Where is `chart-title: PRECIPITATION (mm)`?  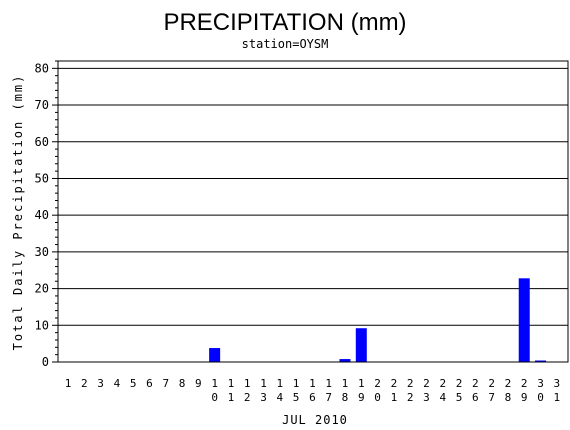
chart-title: PRECIPITATION (mm) is located at coordinates (284, 22).